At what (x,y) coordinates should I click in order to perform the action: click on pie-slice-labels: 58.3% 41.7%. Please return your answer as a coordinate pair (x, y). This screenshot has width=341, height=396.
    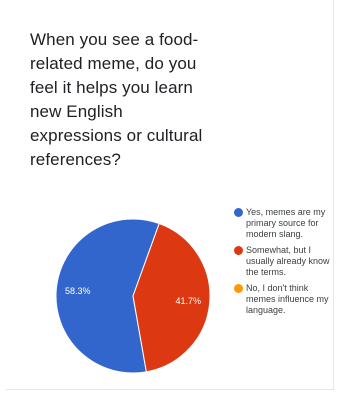
    Looking at the image, I should click on (133, 296).